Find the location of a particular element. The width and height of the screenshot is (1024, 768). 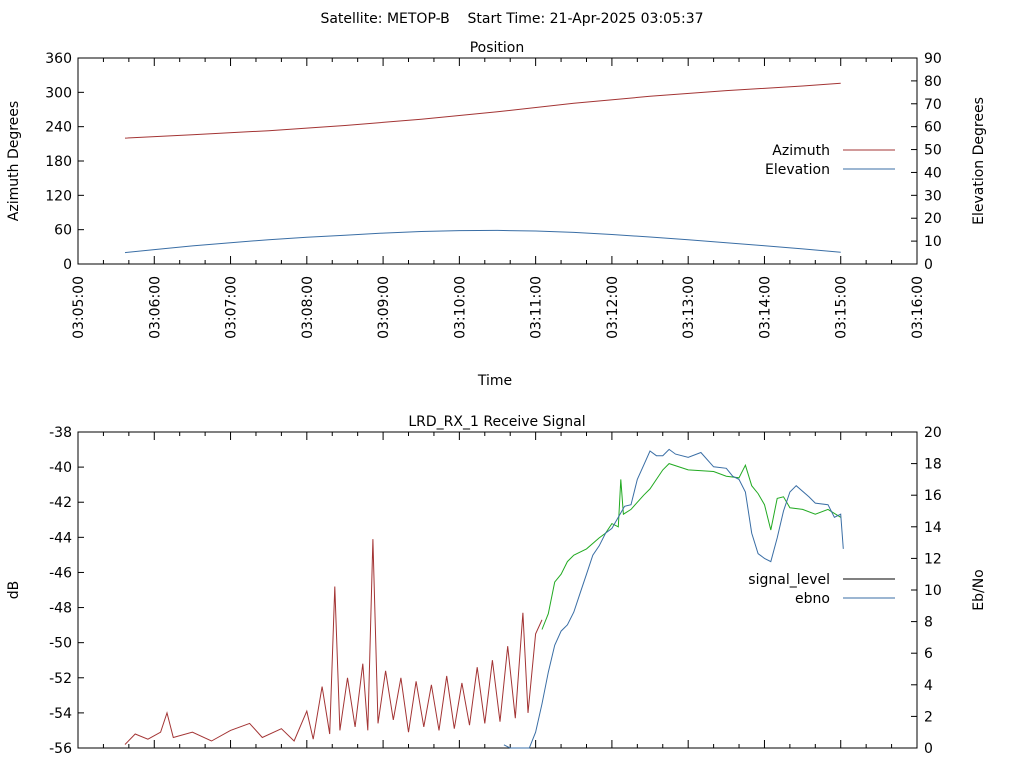

signal-y-tick-label: -42 is located at coordinates (60, 503).